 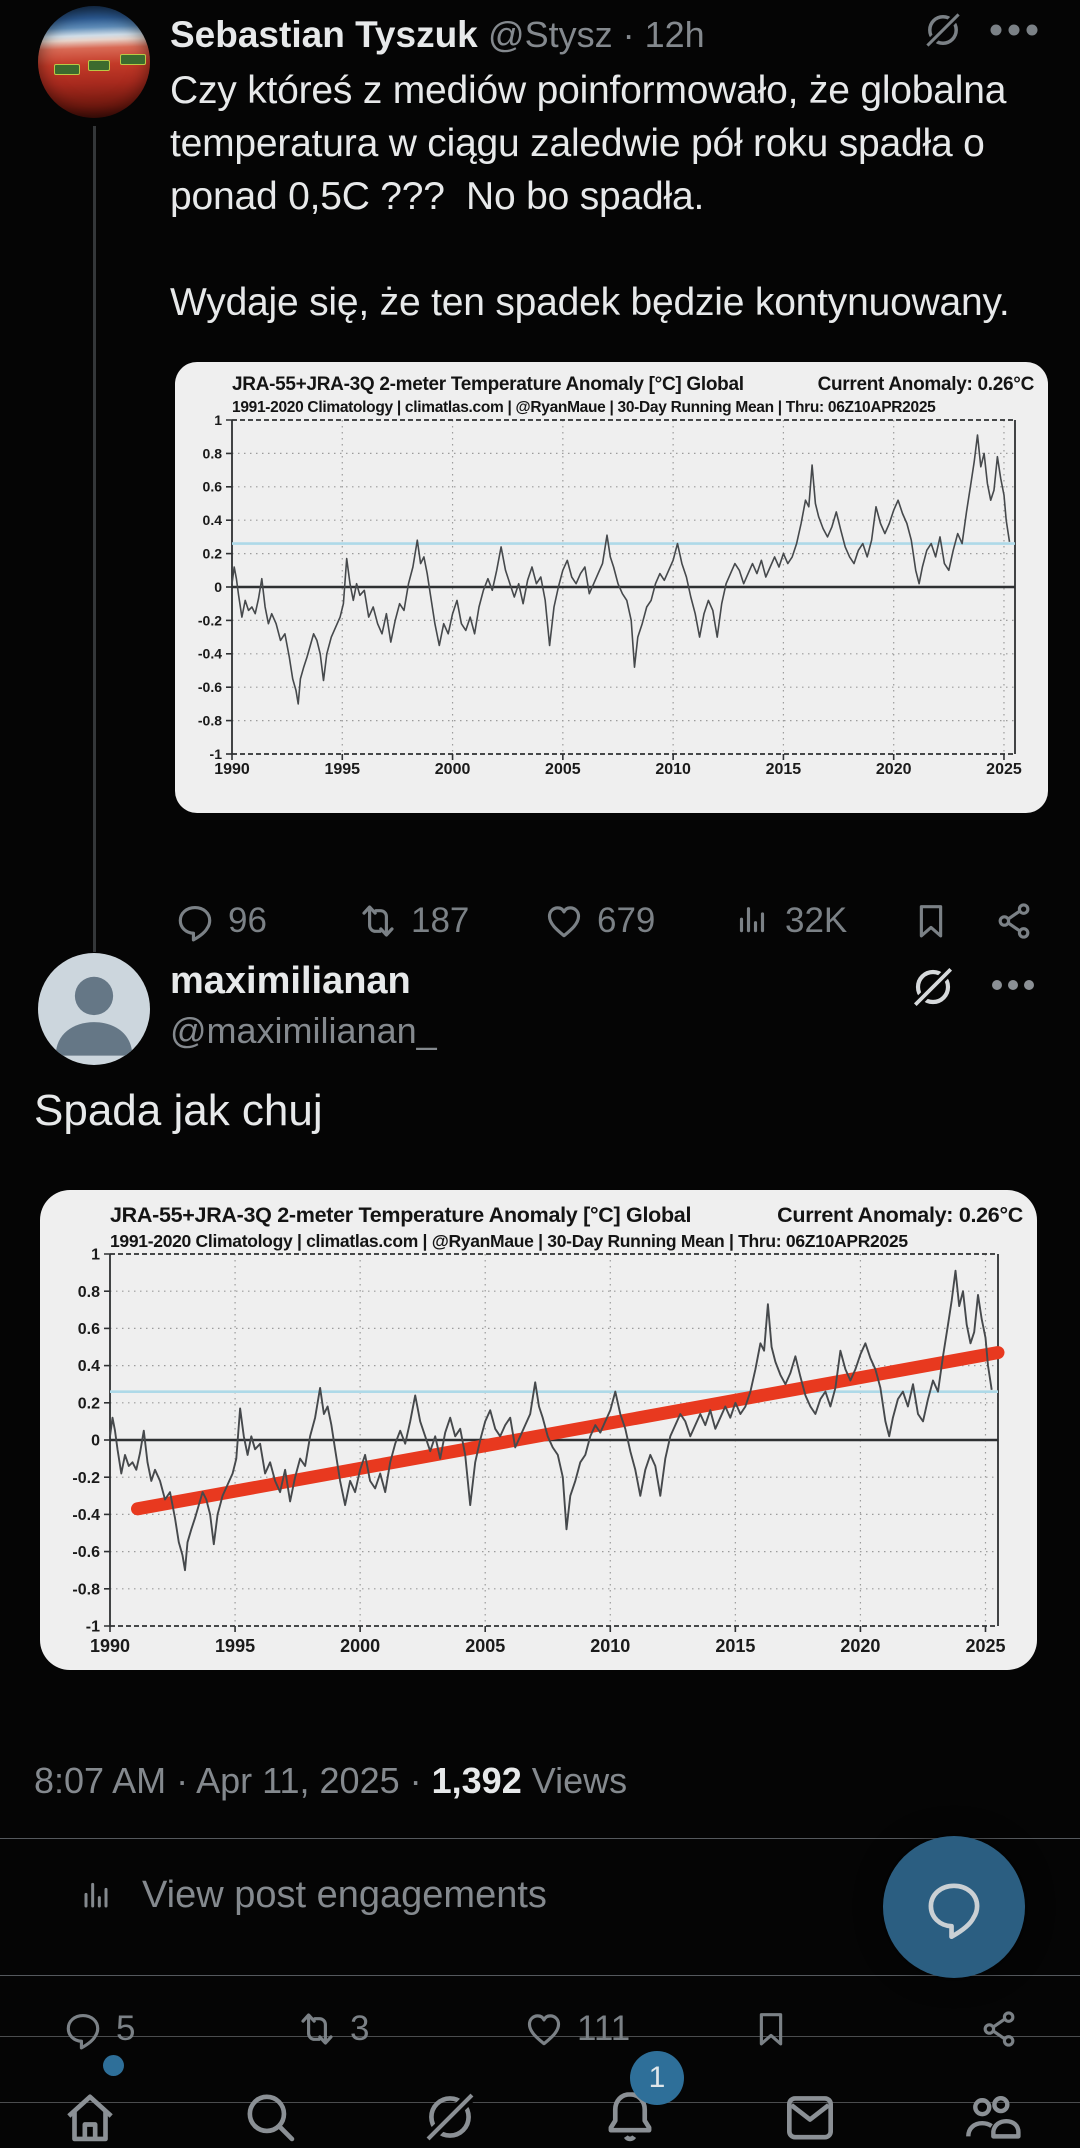 I want to click on svg-text: 0.4, so click(x=213, y=520).